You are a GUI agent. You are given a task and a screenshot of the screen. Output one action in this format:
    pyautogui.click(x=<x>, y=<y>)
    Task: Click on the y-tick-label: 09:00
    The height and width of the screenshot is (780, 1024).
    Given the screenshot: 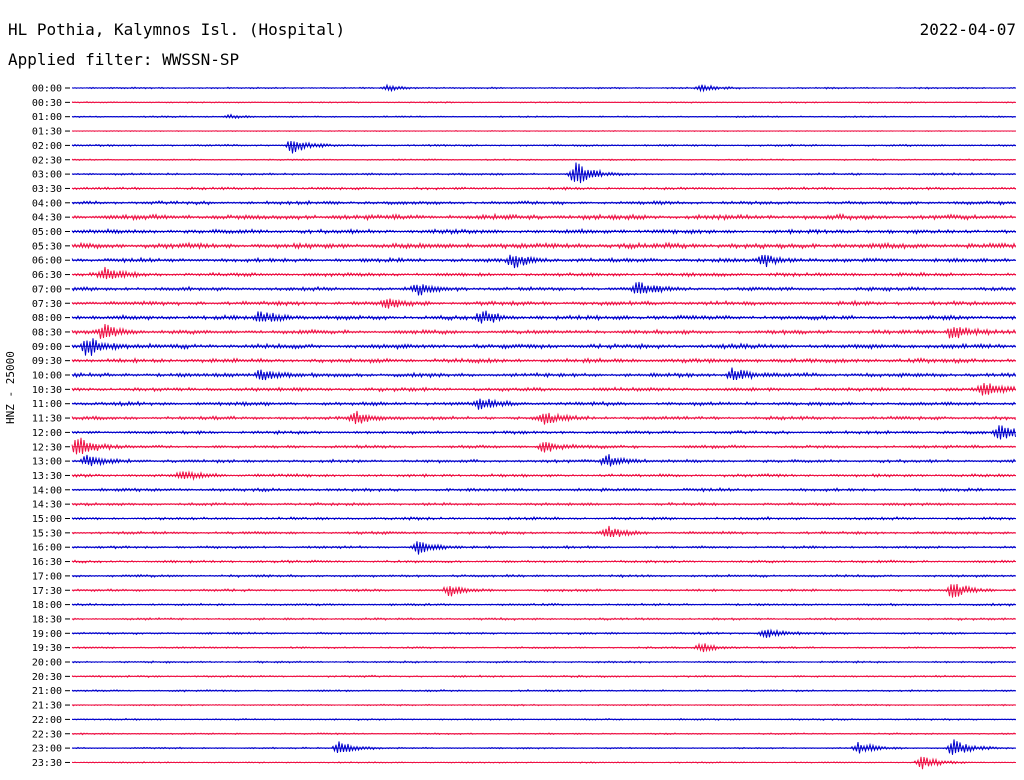 What is the action you would take?
    pyautogui.click(x=47, y=347)
    